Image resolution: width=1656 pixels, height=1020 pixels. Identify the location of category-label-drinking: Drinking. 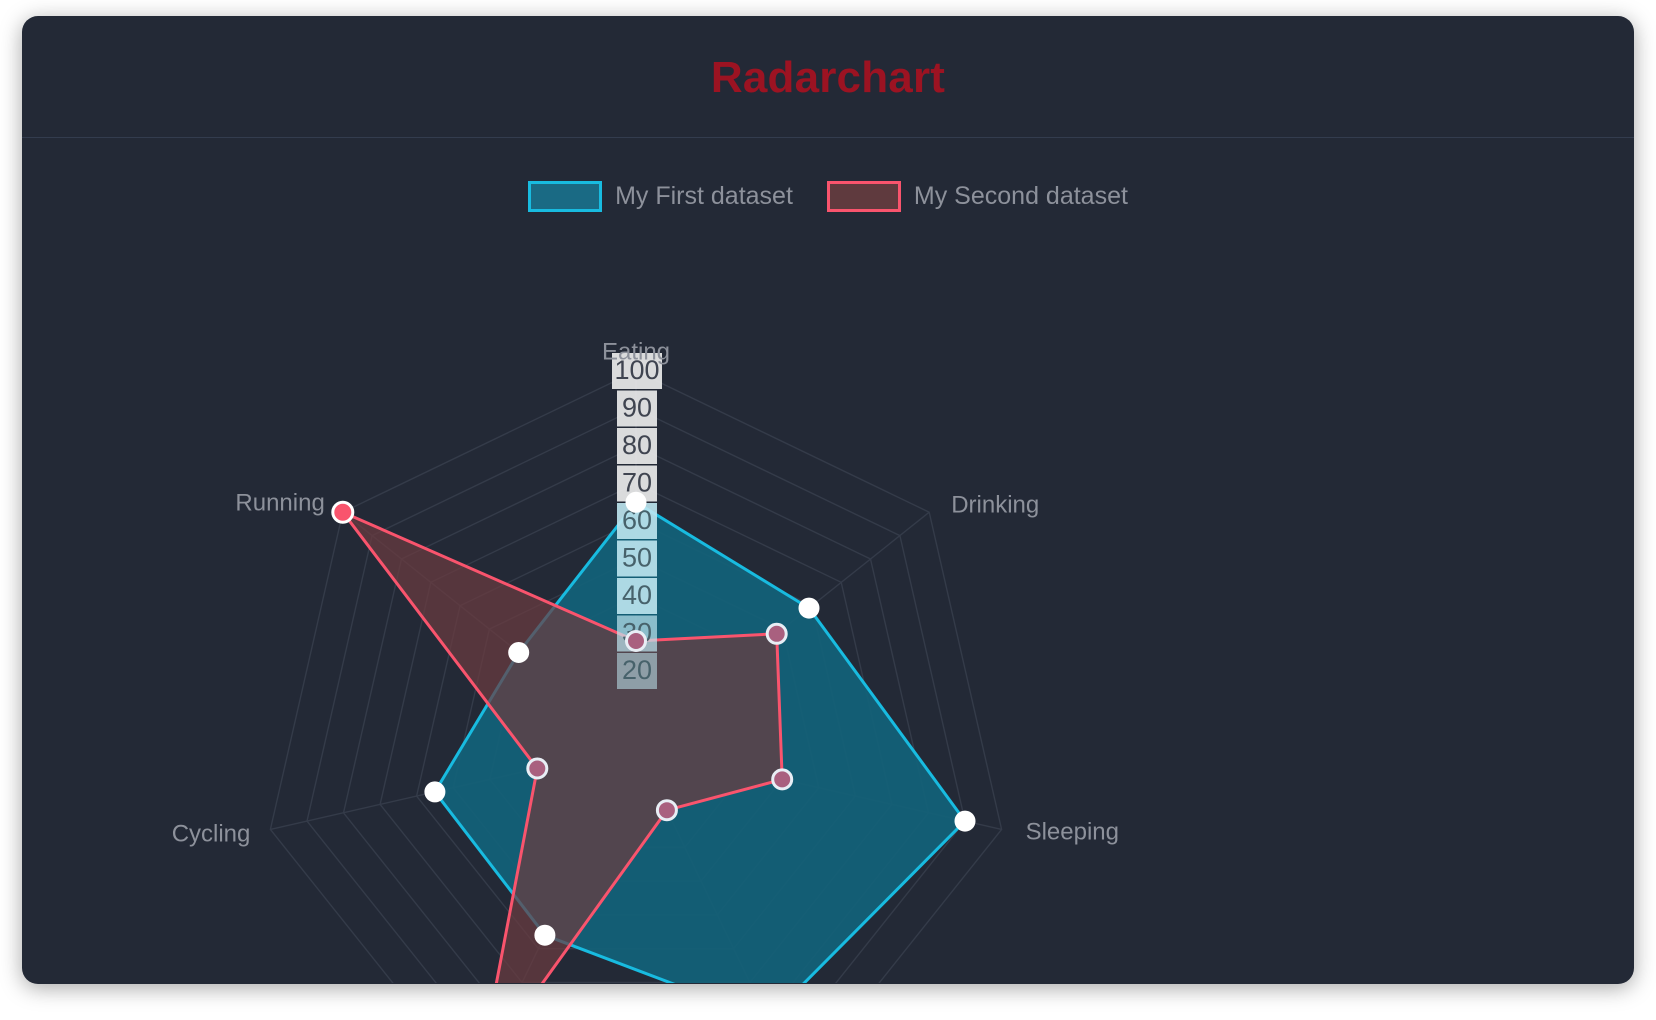
(995, 505).